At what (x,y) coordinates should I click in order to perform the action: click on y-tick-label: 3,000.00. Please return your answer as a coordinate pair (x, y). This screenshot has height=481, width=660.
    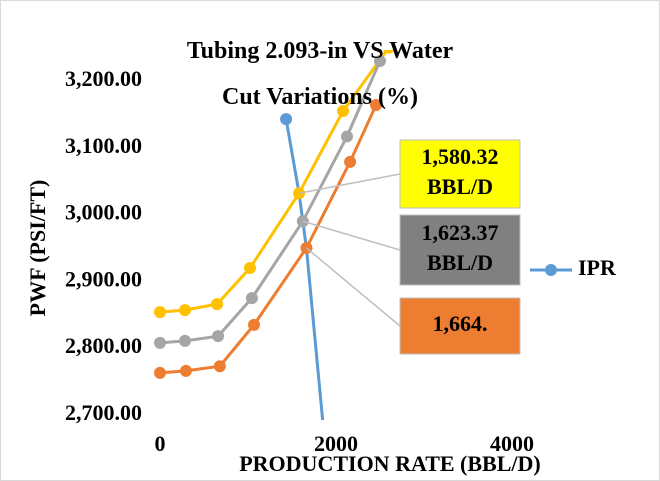
    Looking at the image, I should click on (103, 212).